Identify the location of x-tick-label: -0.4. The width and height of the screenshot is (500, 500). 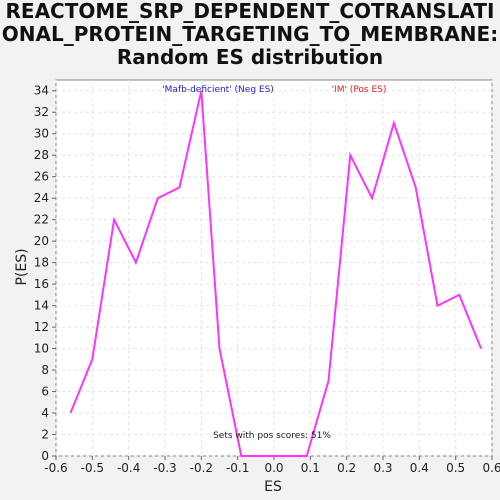
(128, 468).